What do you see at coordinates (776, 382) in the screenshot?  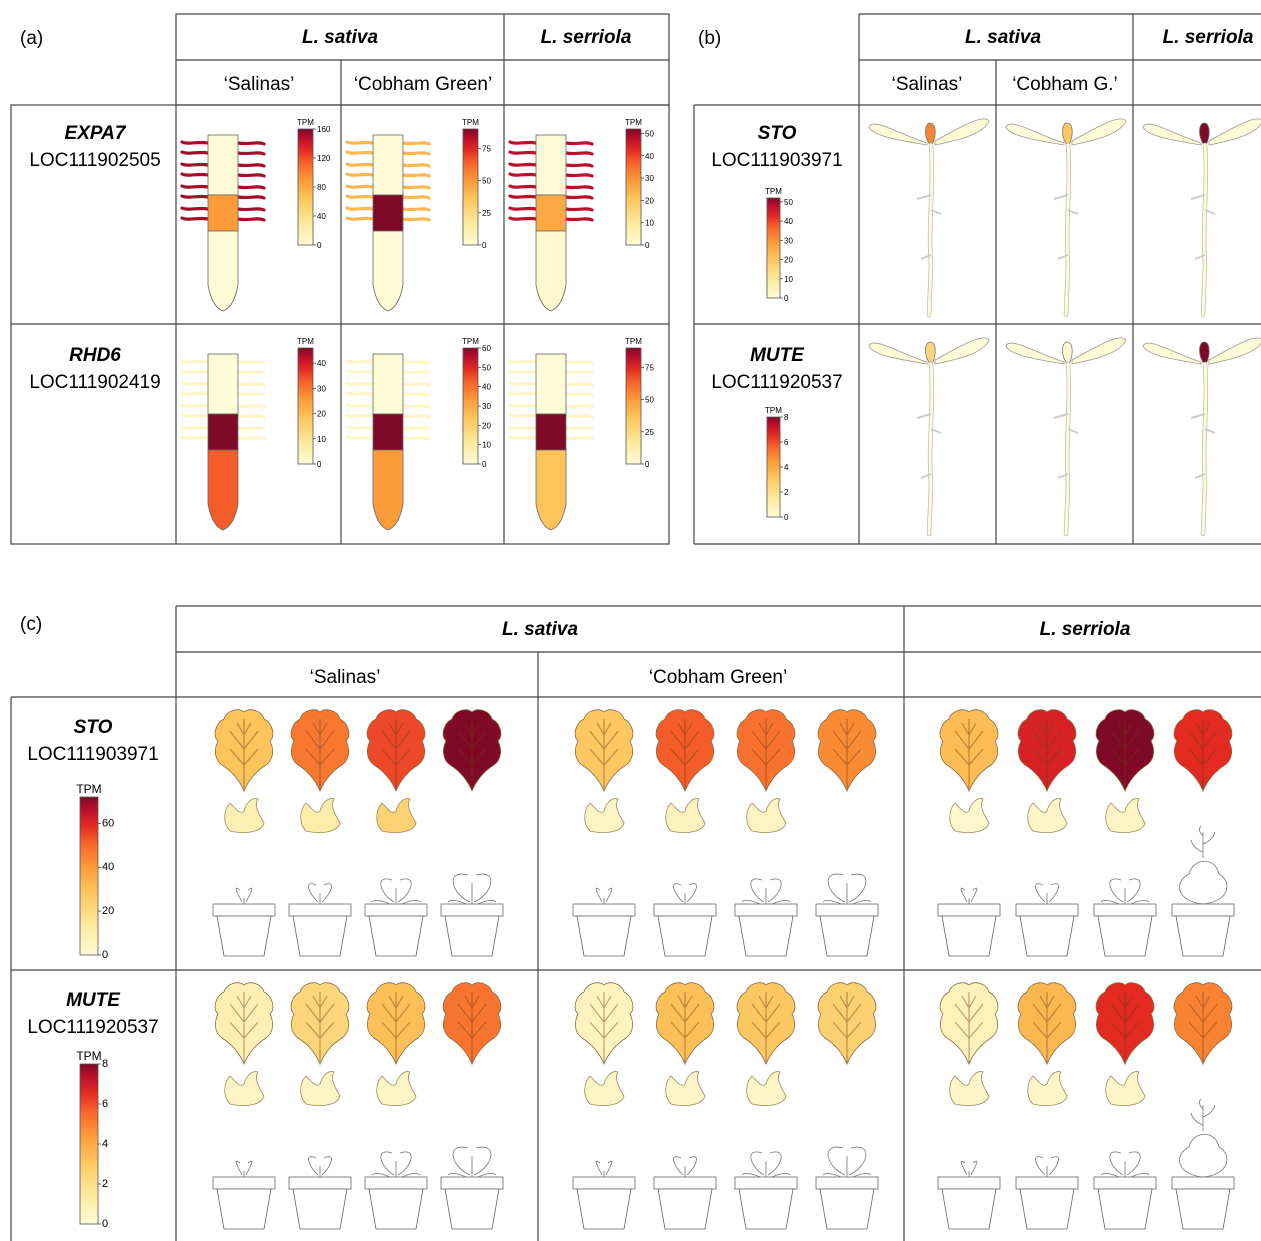 I see `panel-b-locus-mute: LOC111920537` at bounding box center [776, 382].